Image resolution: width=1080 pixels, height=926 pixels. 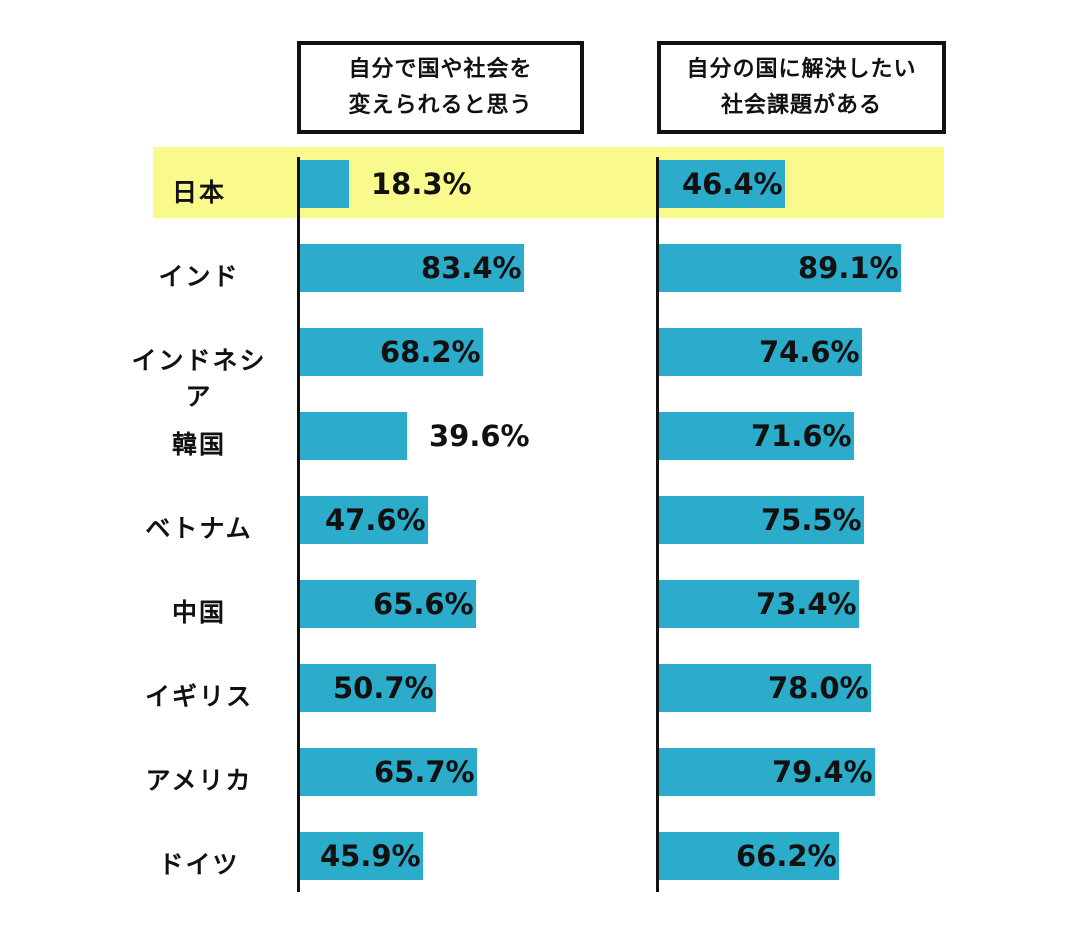 What do you see at coordinates (801, 105) in the screenshot?
I see `series-2-header-line-2: 社会課題がある` at bounding box center [801, 105].